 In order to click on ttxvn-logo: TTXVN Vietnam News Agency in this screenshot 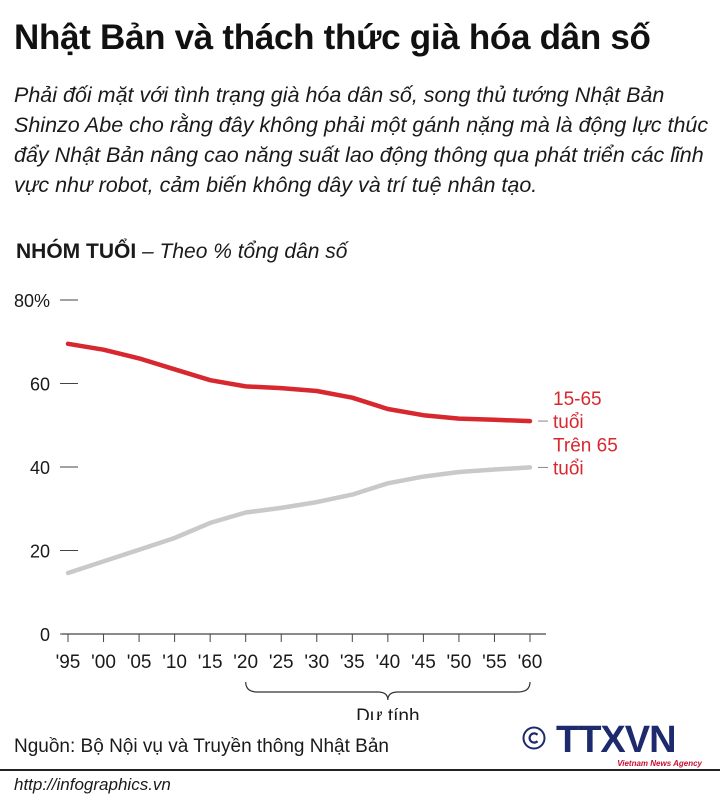, I will do `click(631, 743)`.